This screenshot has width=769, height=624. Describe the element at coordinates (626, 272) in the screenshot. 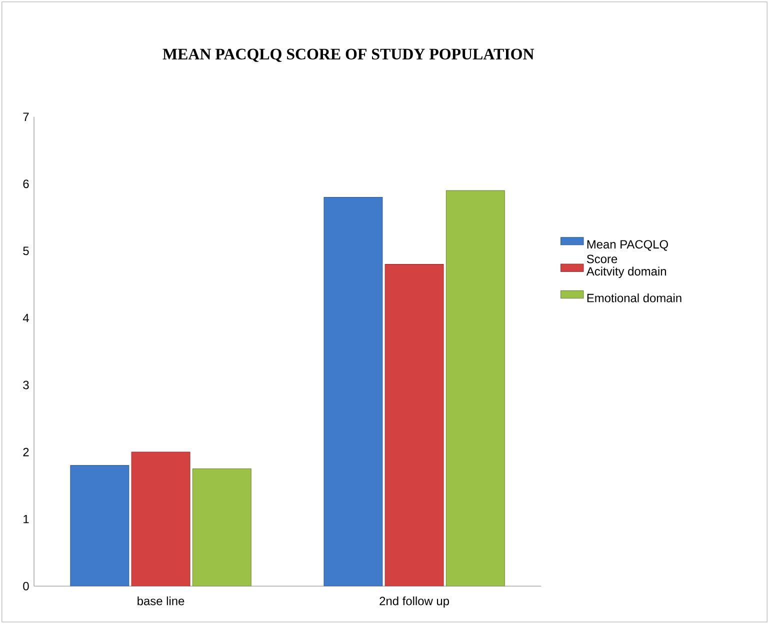

I see `legend-label: Acitvity domain` at that location.